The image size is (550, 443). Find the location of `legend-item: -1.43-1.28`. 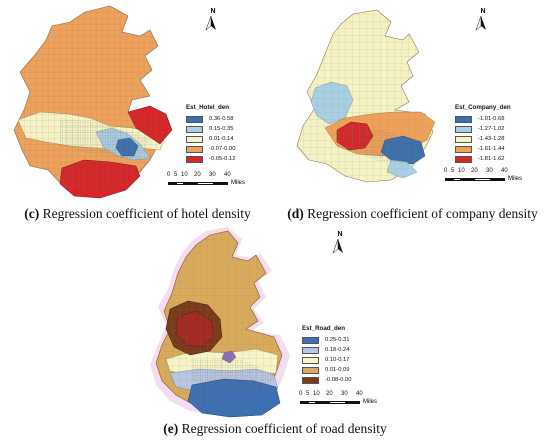

legend-item: -1.43-1.28 is located at coordinates (483, 139).